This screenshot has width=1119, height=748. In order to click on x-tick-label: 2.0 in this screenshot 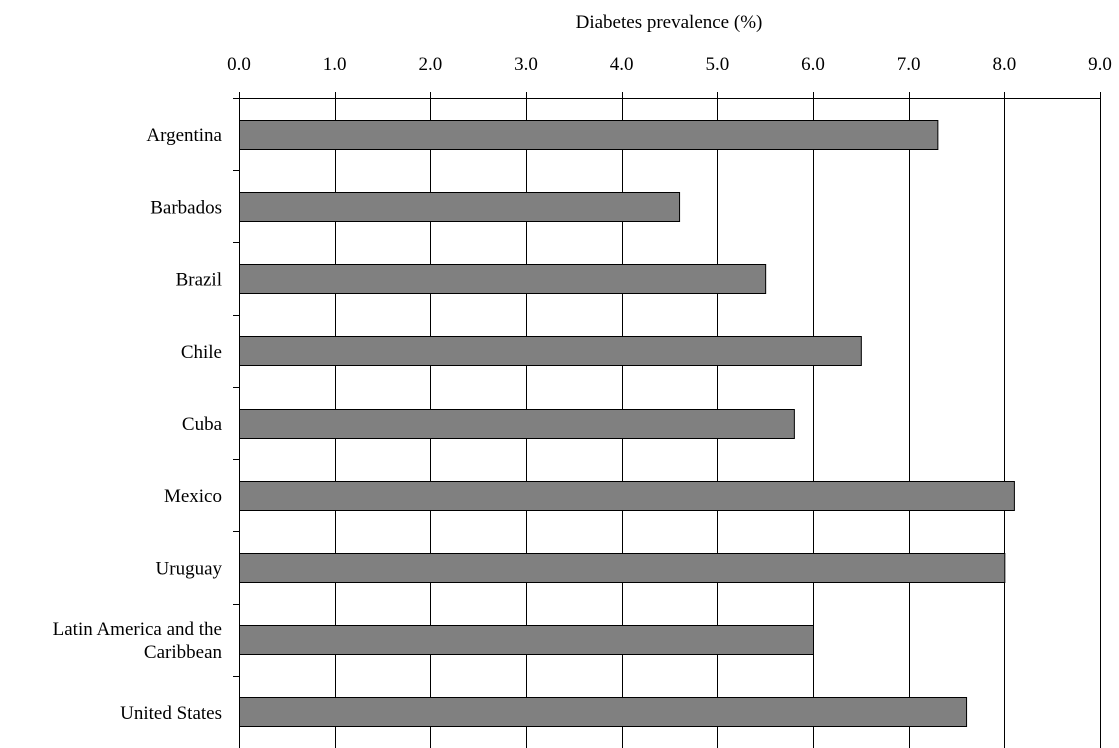, I will do `click(430, 64)`.